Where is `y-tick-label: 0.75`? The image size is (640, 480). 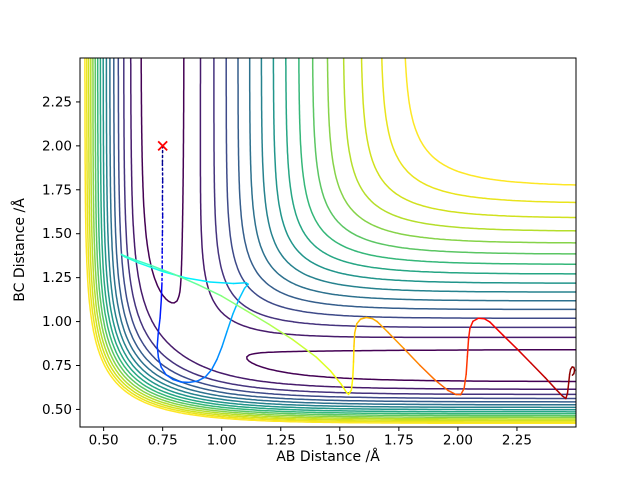
y-tick-label: 0.75 is located at coordinates (57, 366).